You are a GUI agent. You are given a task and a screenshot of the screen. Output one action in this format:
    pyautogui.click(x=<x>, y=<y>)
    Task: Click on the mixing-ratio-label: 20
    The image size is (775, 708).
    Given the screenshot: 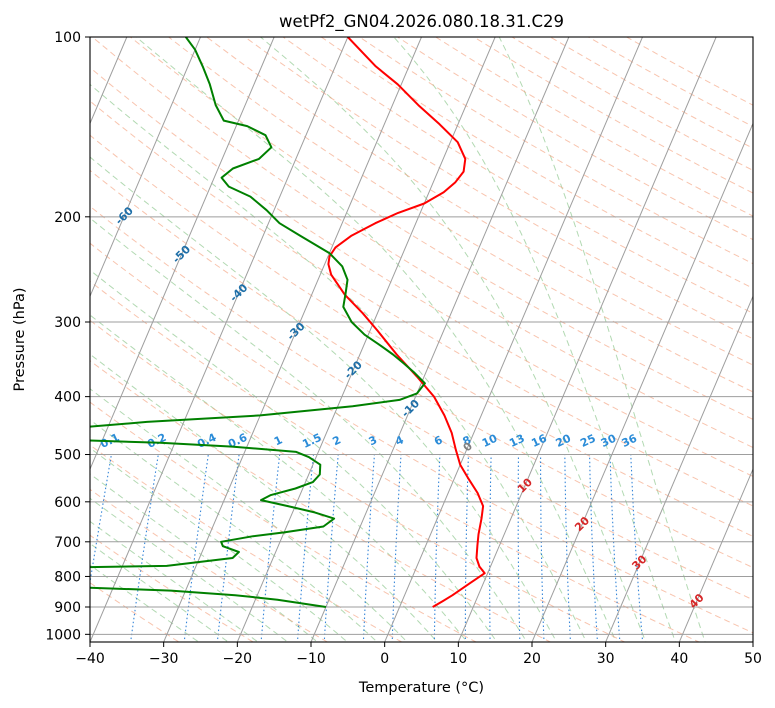 What is the action you would take?
    pyautogui.click(x=564, y=441)
    